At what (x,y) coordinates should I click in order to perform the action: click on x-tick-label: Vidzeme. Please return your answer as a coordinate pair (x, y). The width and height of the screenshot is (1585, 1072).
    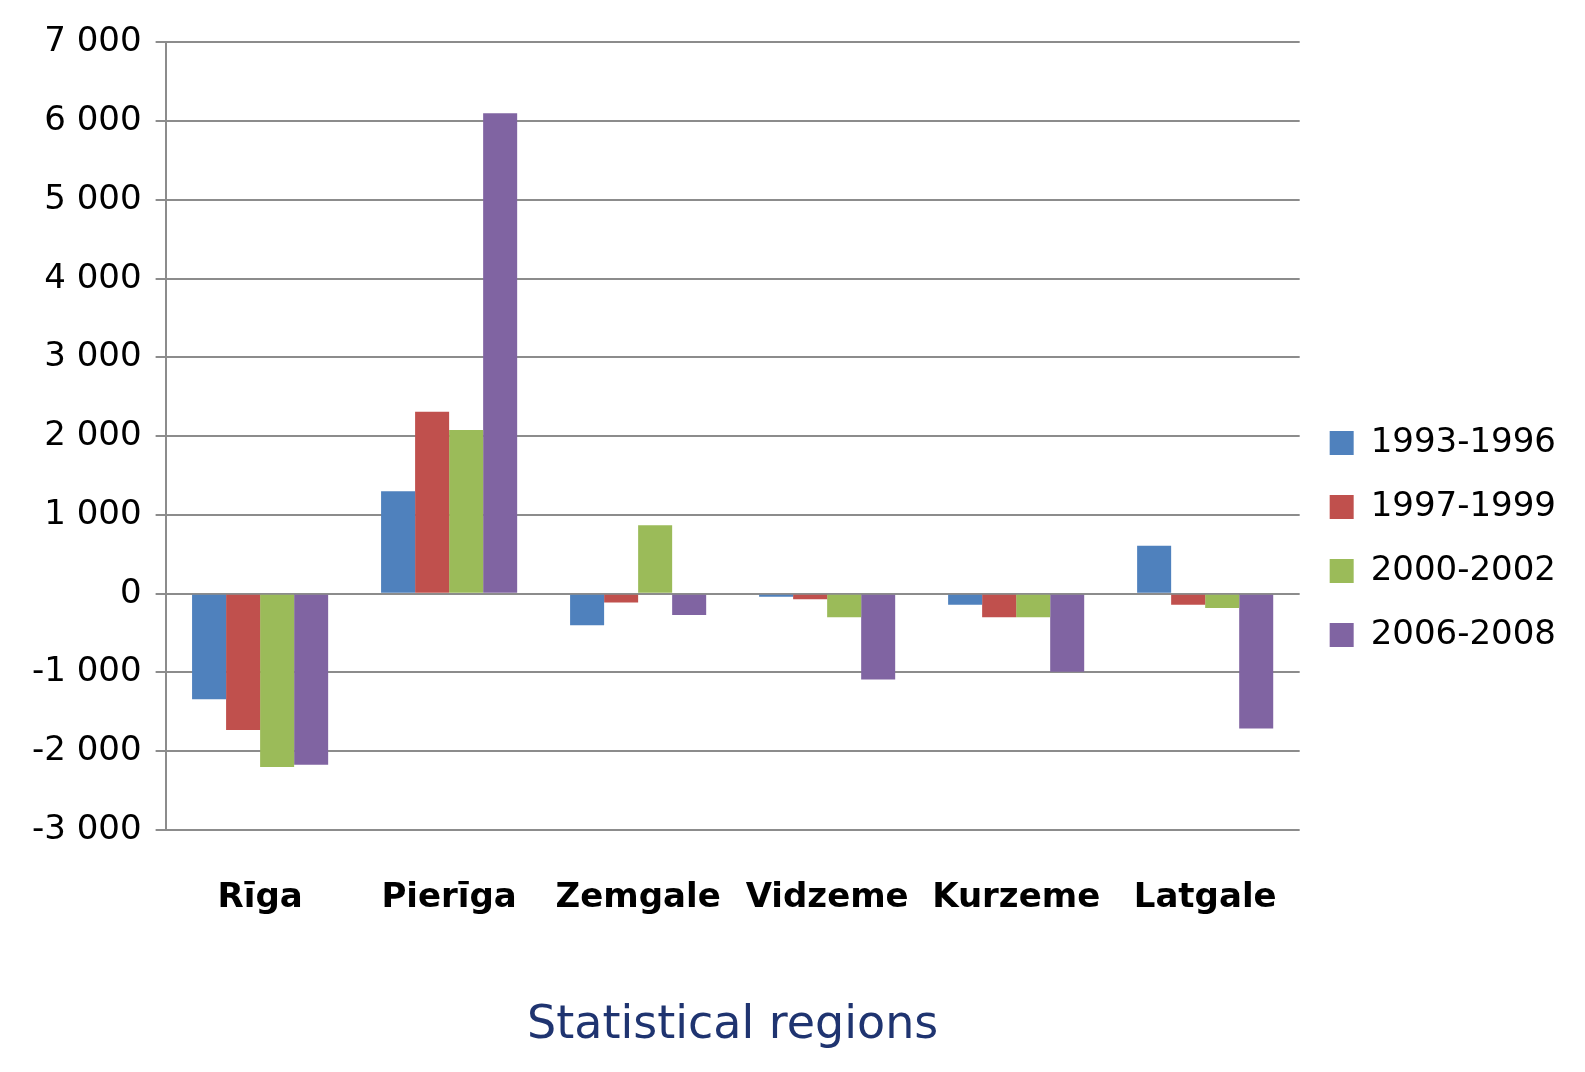
    Looking at the image, I should click on (827, 895).